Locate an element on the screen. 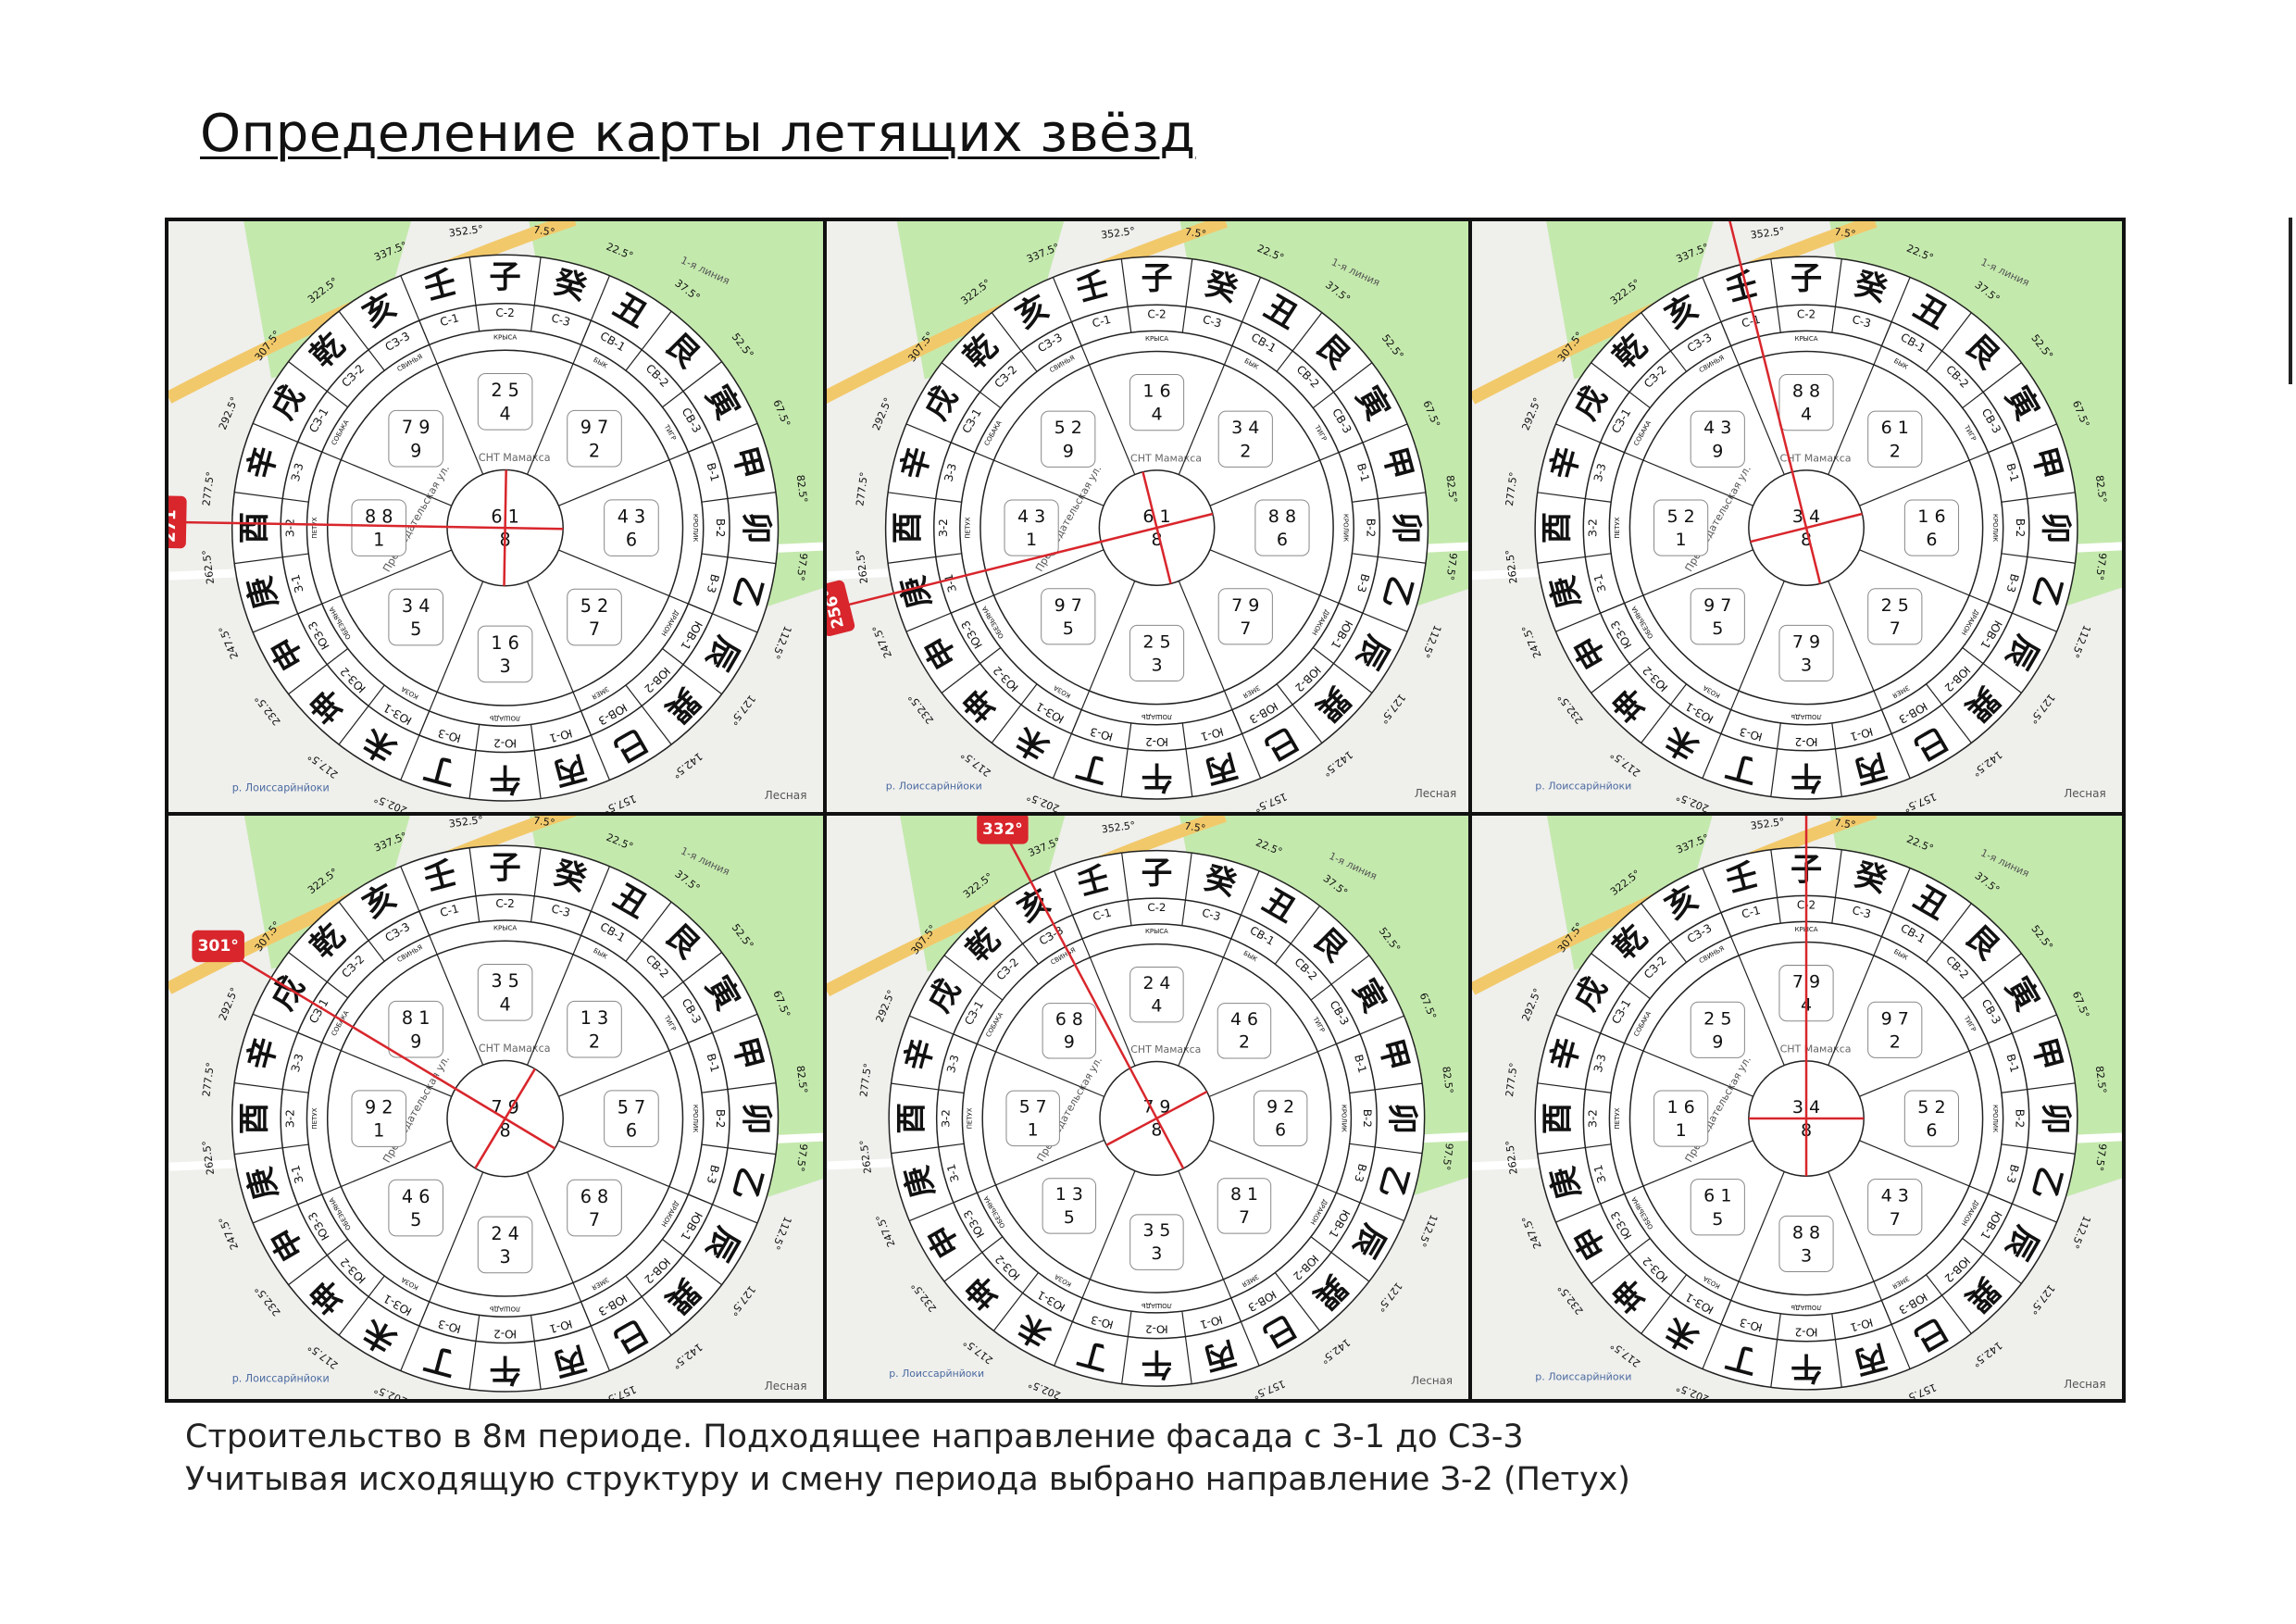  sector-label: С-1 is located at coordinates (1751, 912).